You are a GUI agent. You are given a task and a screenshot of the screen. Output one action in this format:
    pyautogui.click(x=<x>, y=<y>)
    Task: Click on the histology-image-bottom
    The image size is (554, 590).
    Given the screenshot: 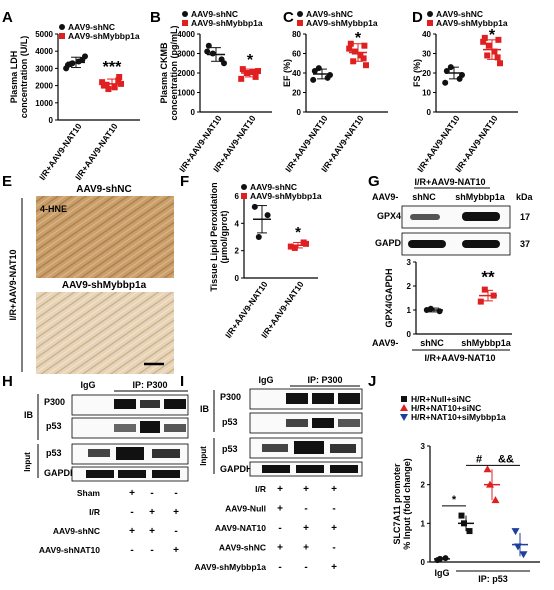 What is the action you would take?
    pyautogui.click(x=105, y=333)
    